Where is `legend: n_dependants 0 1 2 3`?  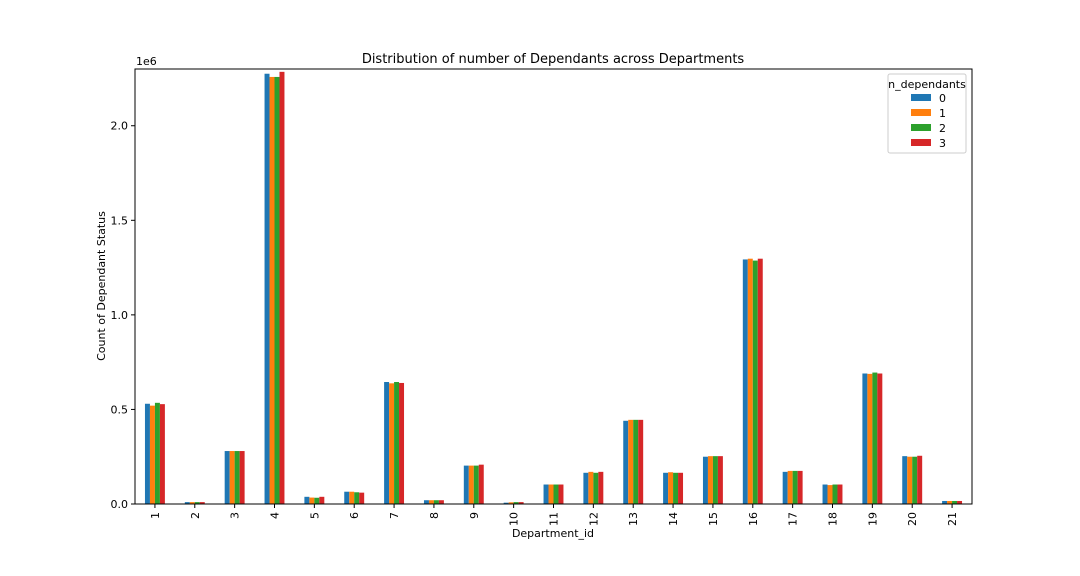 legend: n_dependants 0 1 2 3 is located at coordinates (927, 113).